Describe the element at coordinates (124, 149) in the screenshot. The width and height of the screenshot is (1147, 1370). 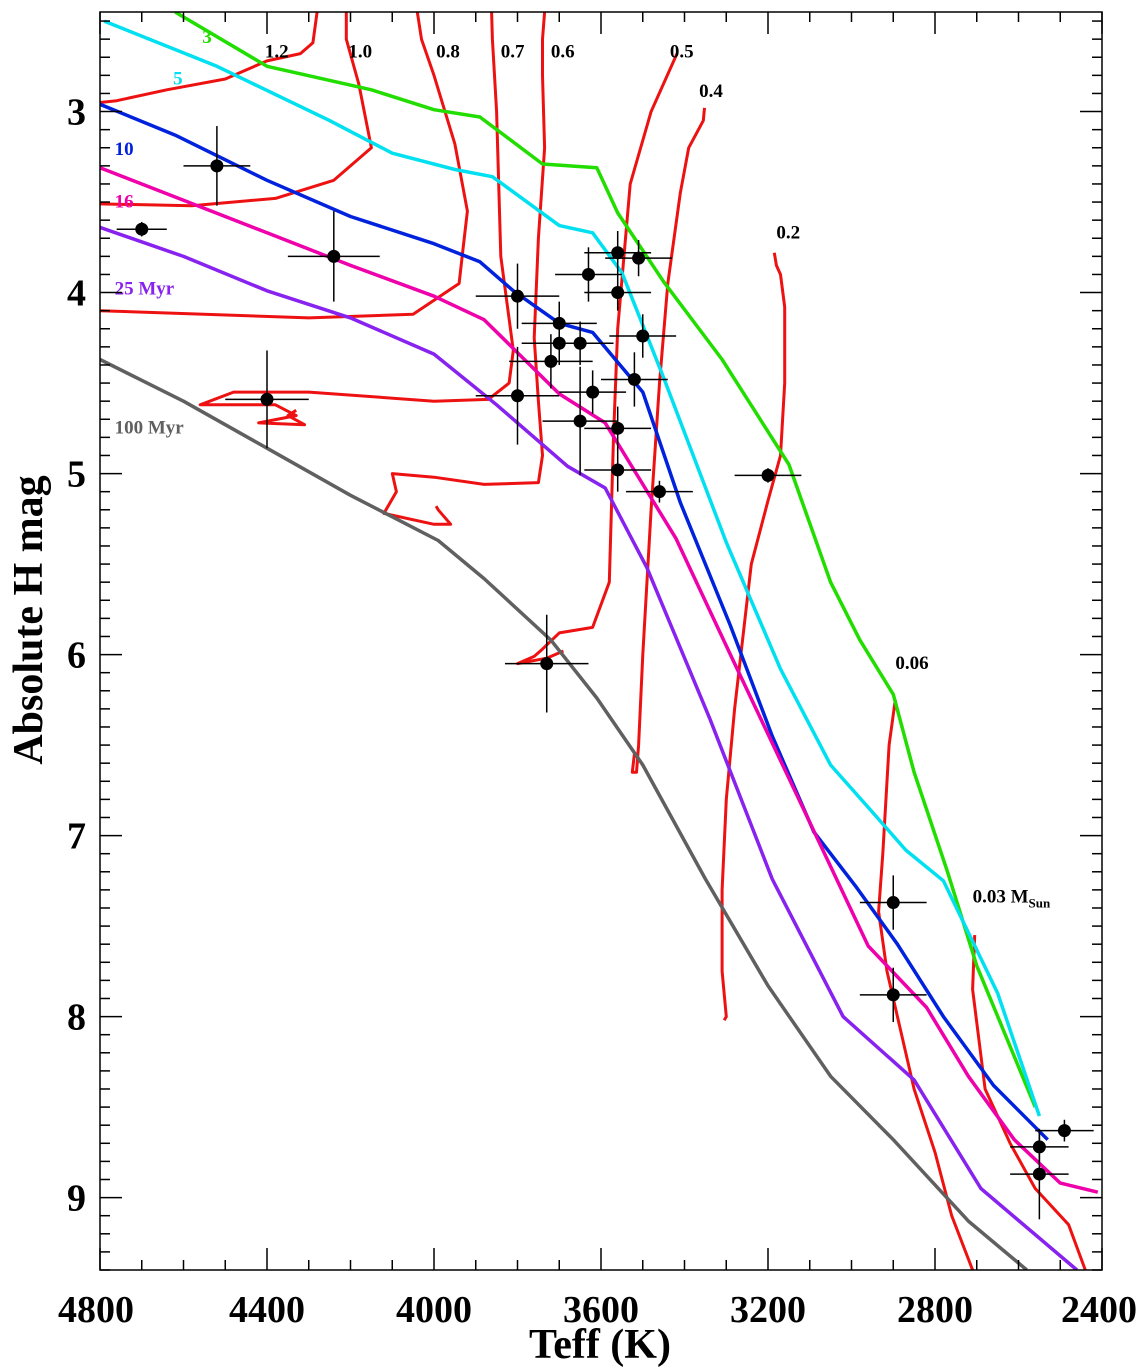
I see `isochrone-label-10: 10` at that location.